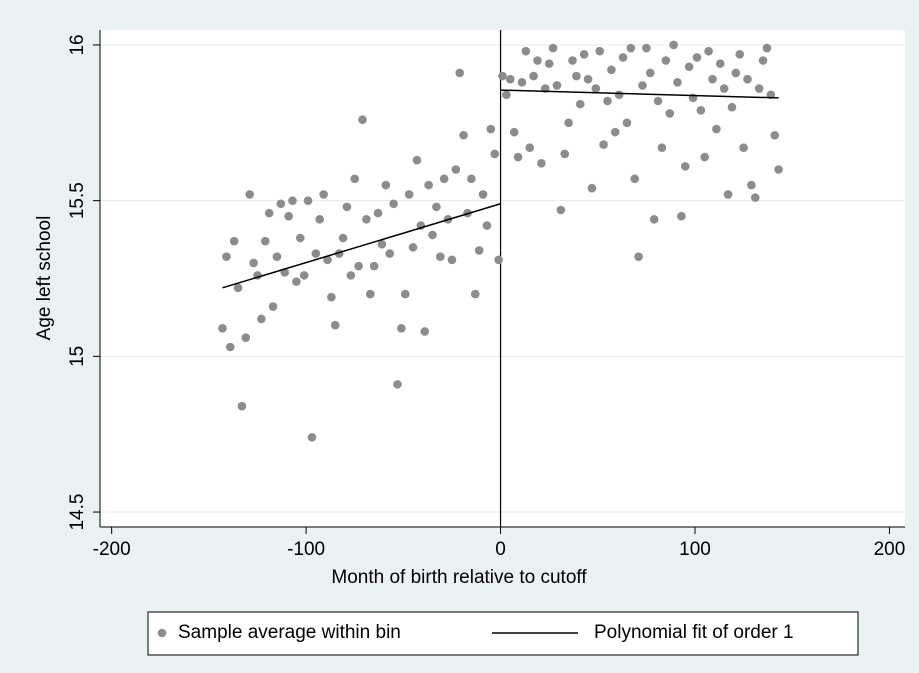  I want to click on legend-marker, so click(162, 633).